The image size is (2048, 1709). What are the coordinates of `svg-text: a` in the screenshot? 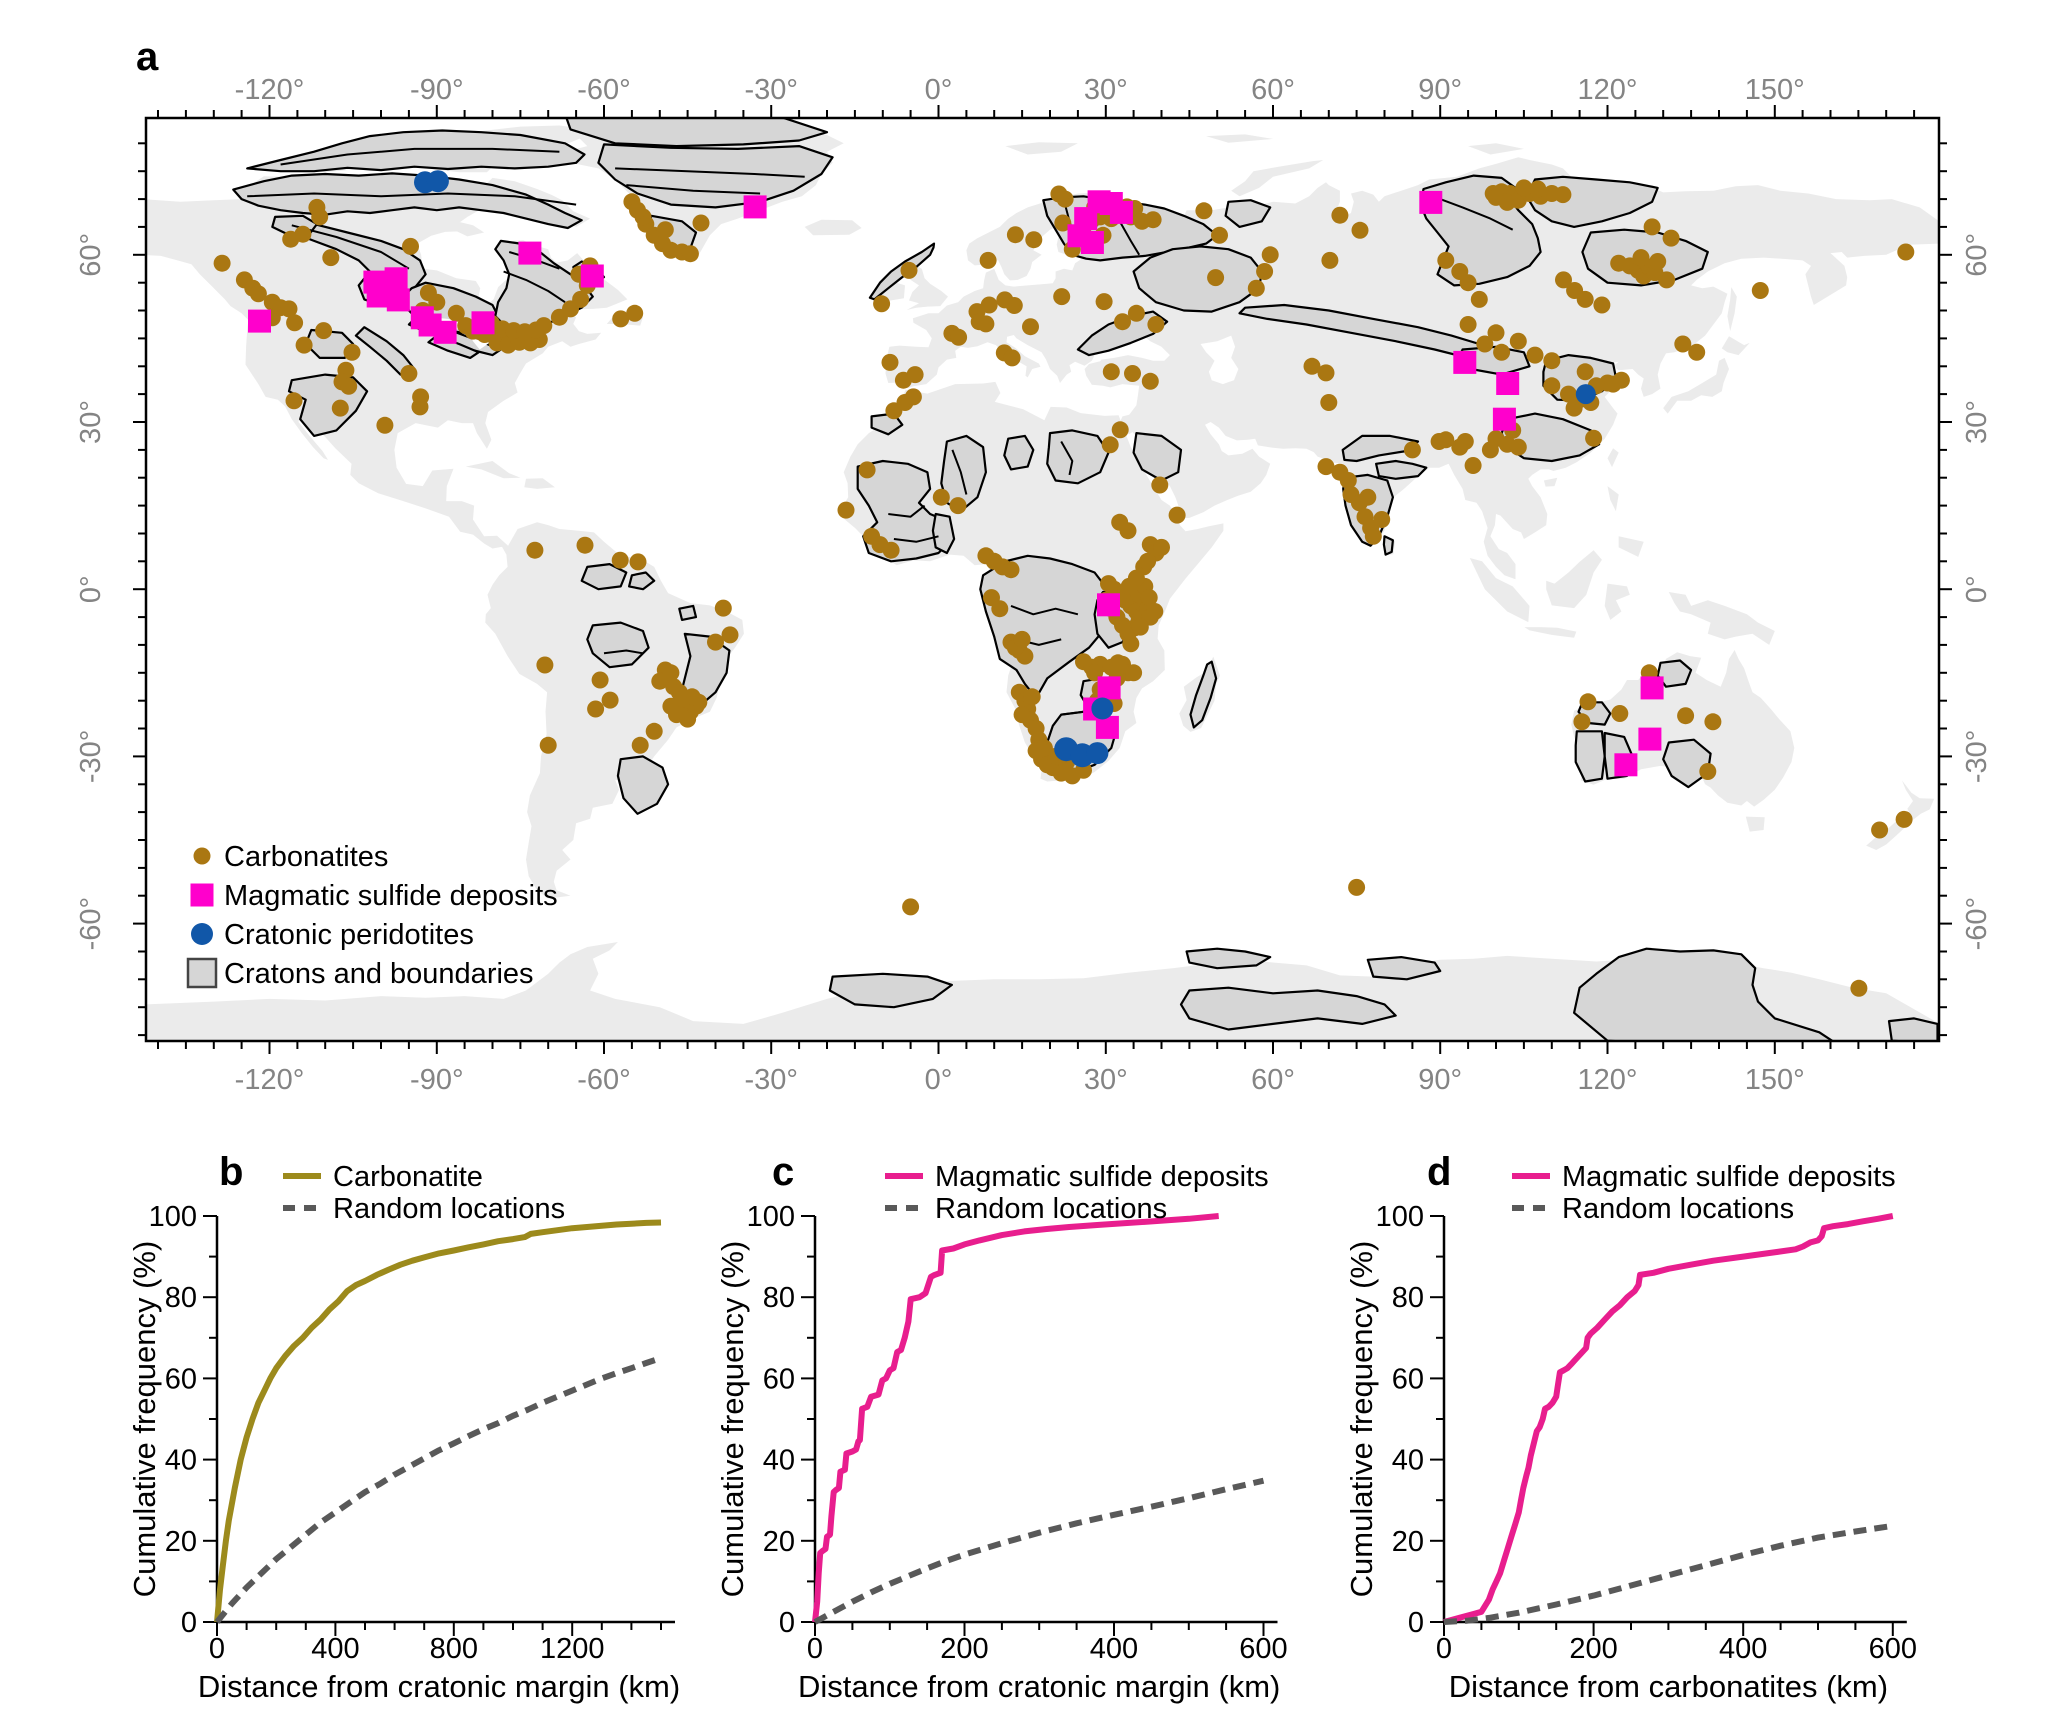 It's located at (147, 57).